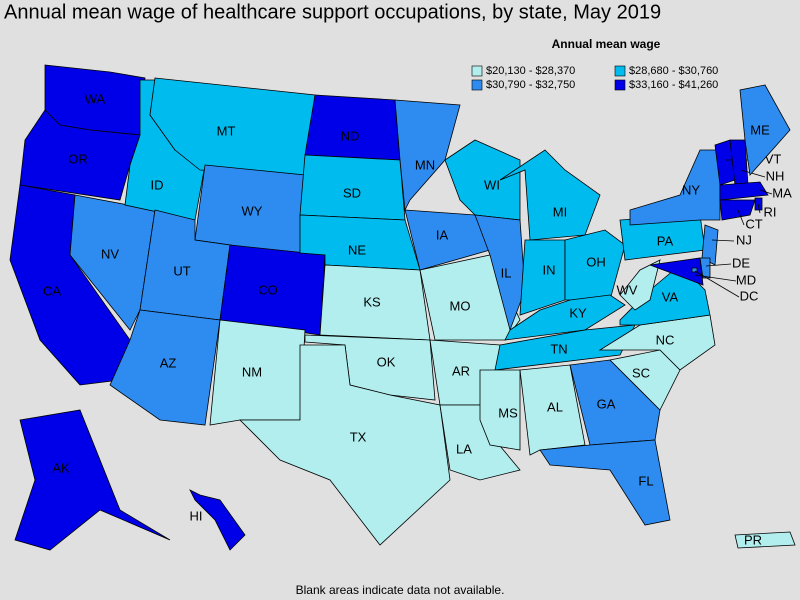 The width and height of the screenshot is (800, 600). Describe the element at coordinates (508, 412) in the screenshot. I see `state-label: MS` at that location.